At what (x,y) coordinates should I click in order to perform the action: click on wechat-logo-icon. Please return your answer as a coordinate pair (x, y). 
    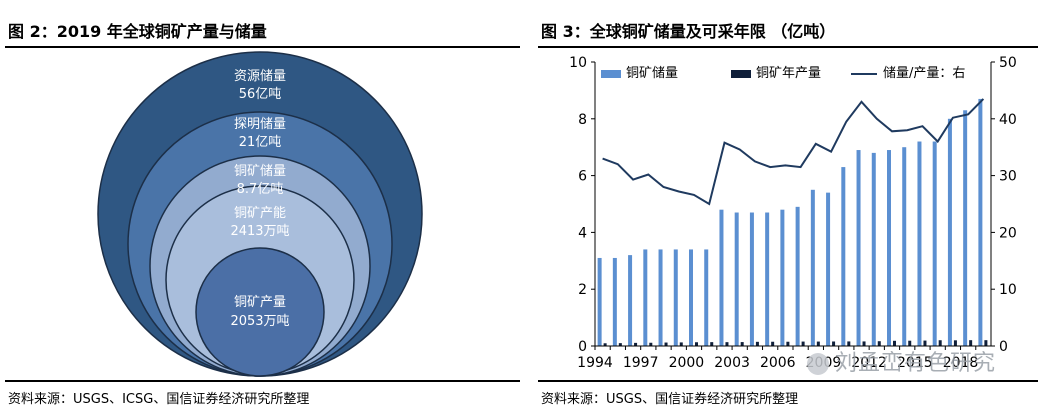
    Looking at the image, I should click on (818, 364).